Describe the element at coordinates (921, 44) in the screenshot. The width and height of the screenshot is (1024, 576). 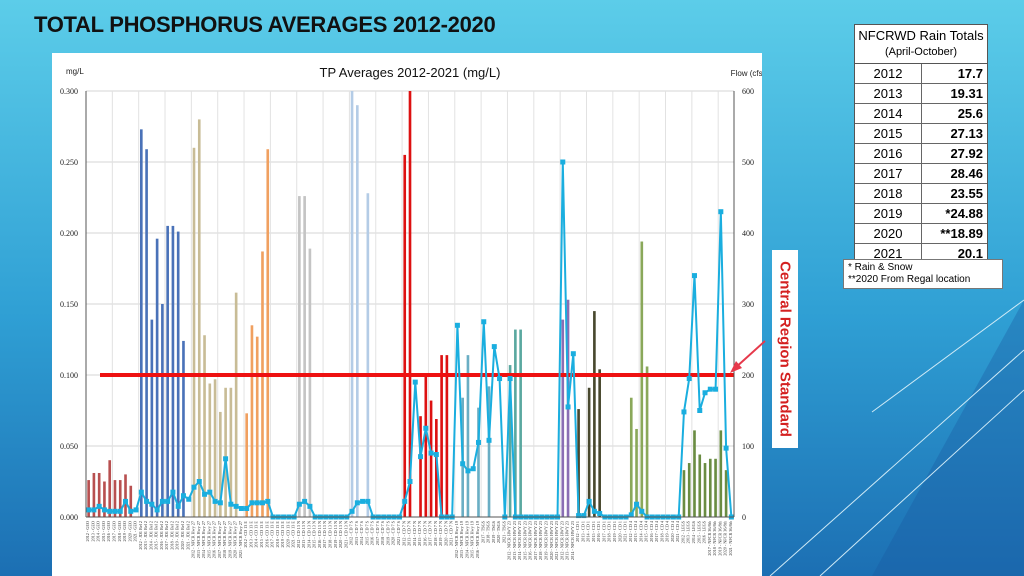
I see `rain-table-header: NFCRWD Rain Totals (April-October)` at that location.